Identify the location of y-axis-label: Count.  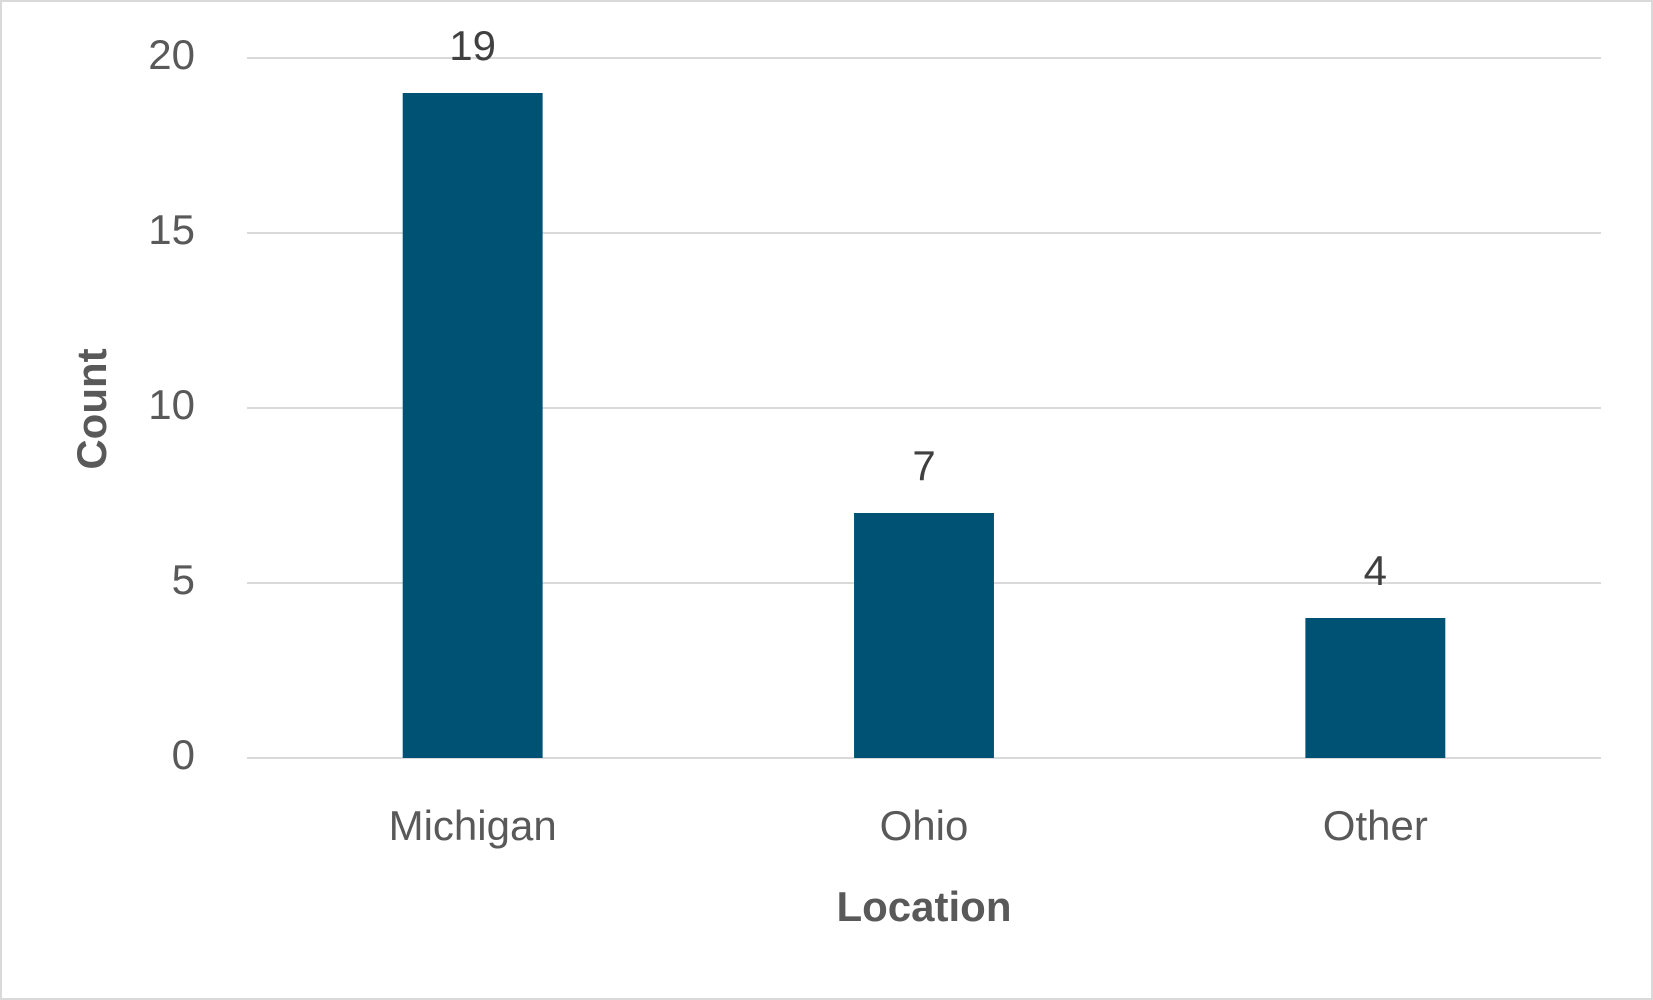
(91, 408).